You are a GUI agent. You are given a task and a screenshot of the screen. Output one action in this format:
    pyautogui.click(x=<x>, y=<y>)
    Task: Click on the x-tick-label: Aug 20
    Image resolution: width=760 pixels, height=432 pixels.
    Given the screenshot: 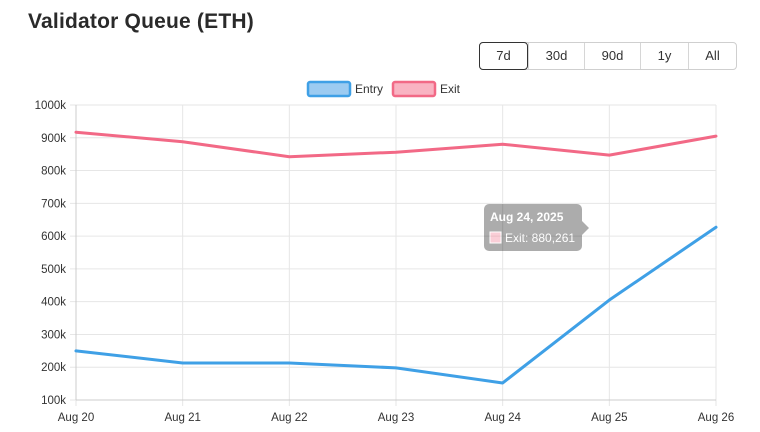 What is the action you would take?
    pyautogui.click(x=76, y=418)
    